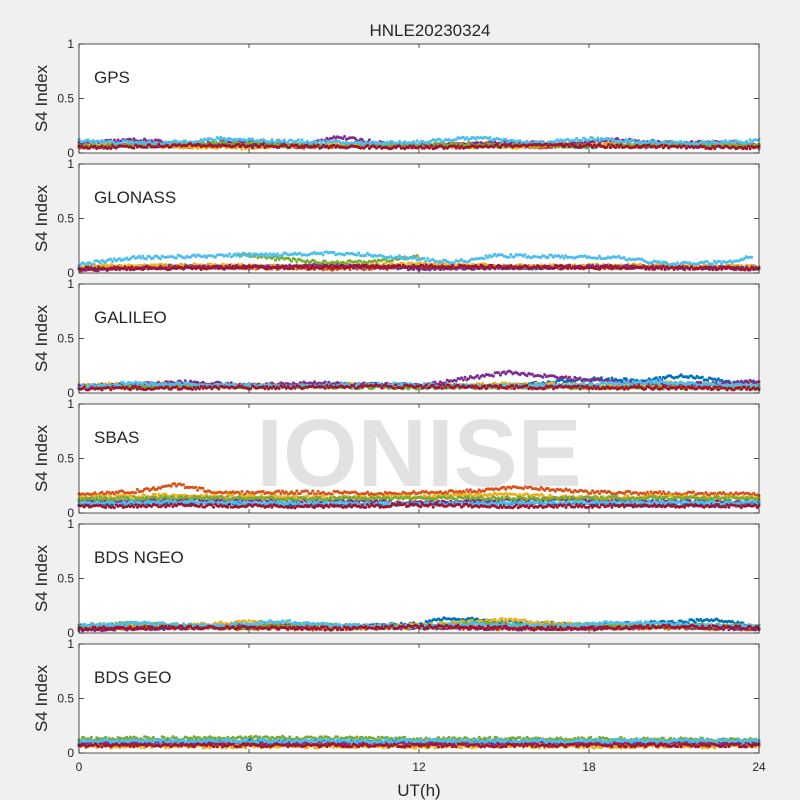 This screenshot has height=800, width=800. What do you see at coordinates (41, 98) in the screenshot?
I see `y-axis-label: S4 Index` at bounding box center [41, 98].